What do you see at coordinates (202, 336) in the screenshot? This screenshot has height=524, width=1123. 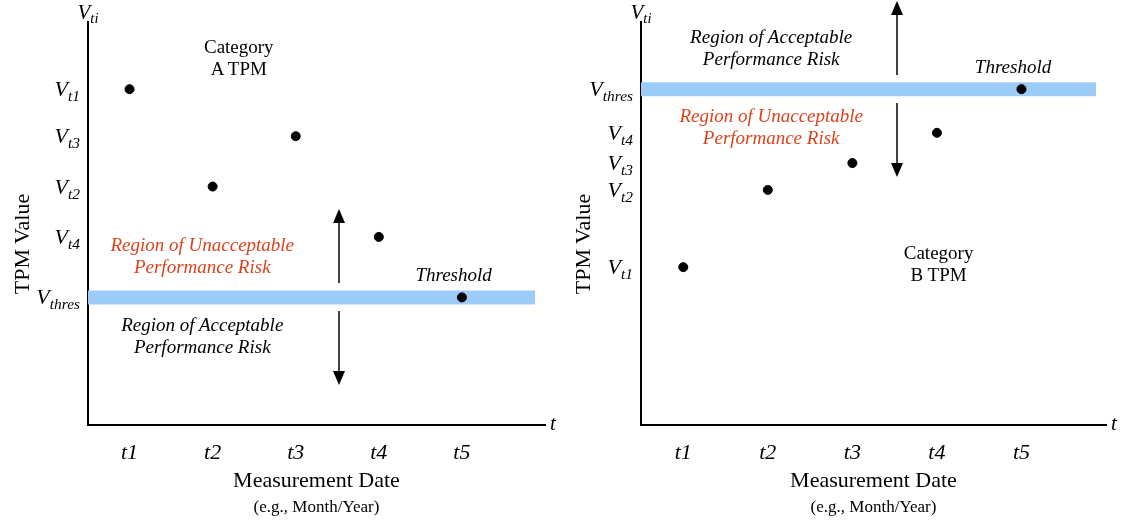 I see `annotation: Region of Acceptable Performance Risk` at bounding box center [202, 336].